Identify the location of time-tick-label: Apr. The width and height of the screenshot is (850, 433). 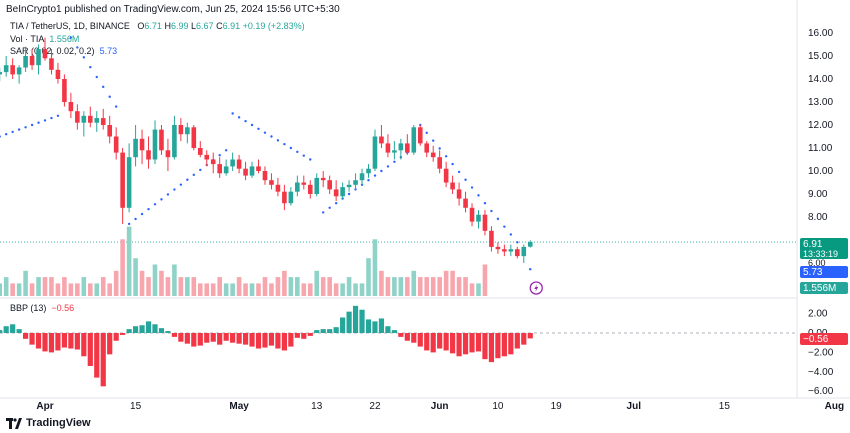
(44, 406).